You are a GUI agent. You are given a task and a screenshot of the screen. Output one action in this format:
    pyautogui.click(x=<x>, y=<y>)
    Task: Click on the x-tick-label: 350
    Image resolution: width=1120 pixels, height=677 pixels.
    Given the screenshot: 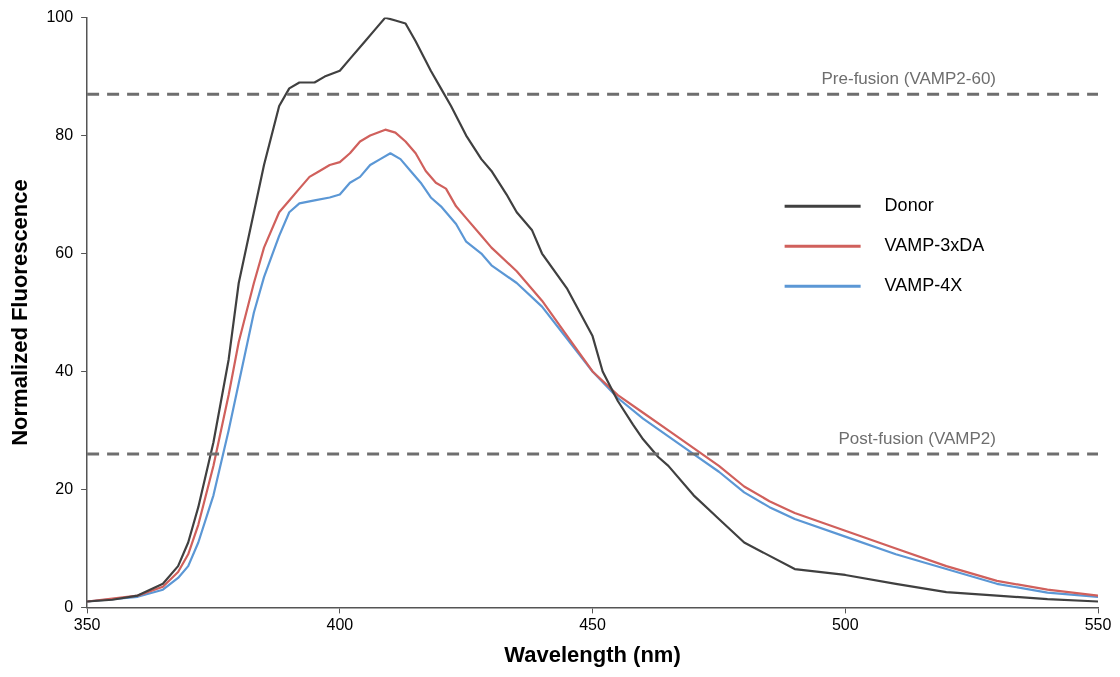 What is the action you would take?
    pyautogui.click(x=87, y=625)
    